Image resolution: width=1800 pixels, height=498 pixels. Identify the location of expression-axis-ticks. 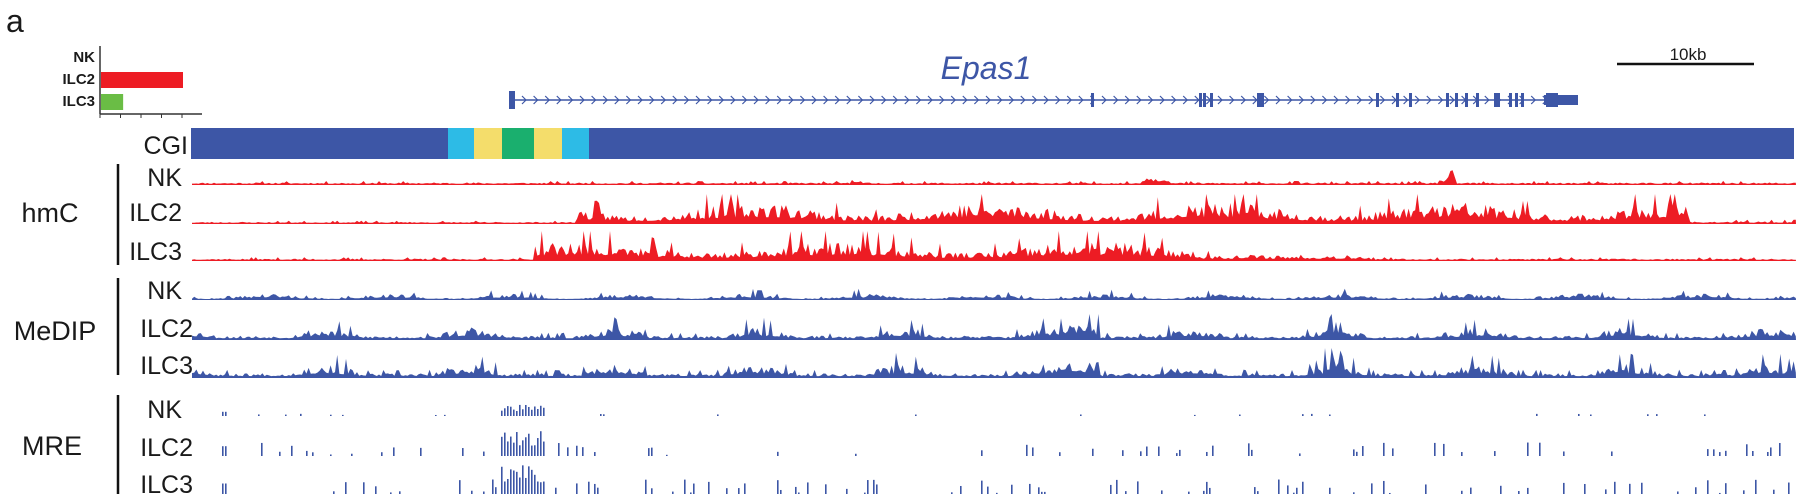
(141, 116).